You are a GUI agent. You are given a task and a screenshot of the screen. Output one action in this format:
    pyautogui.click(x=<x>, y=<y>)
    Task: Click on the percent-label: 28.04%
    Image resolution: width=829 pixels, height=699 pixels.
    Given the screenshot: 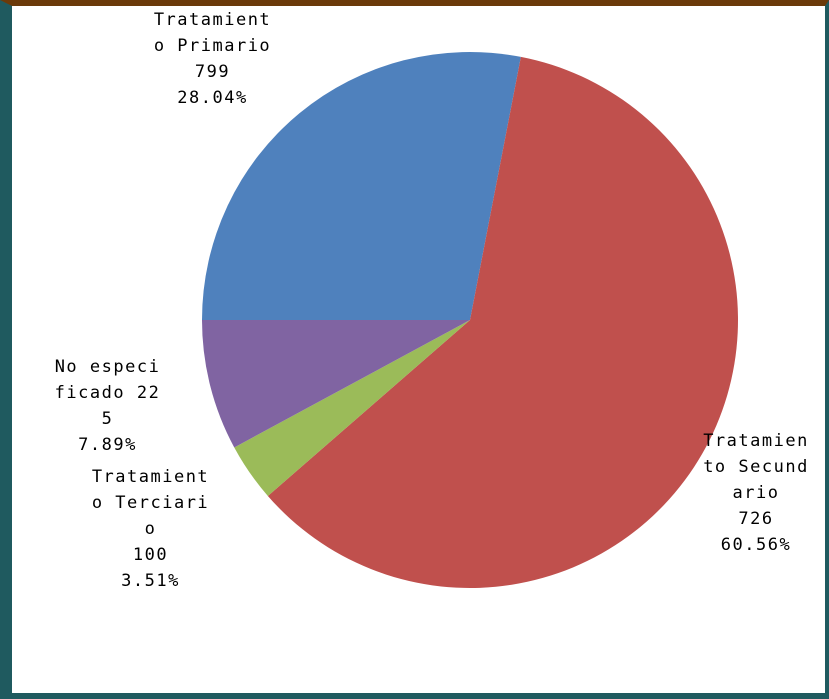 What is the action you would take?
    pyautogui.click(x=212, y=98)
    